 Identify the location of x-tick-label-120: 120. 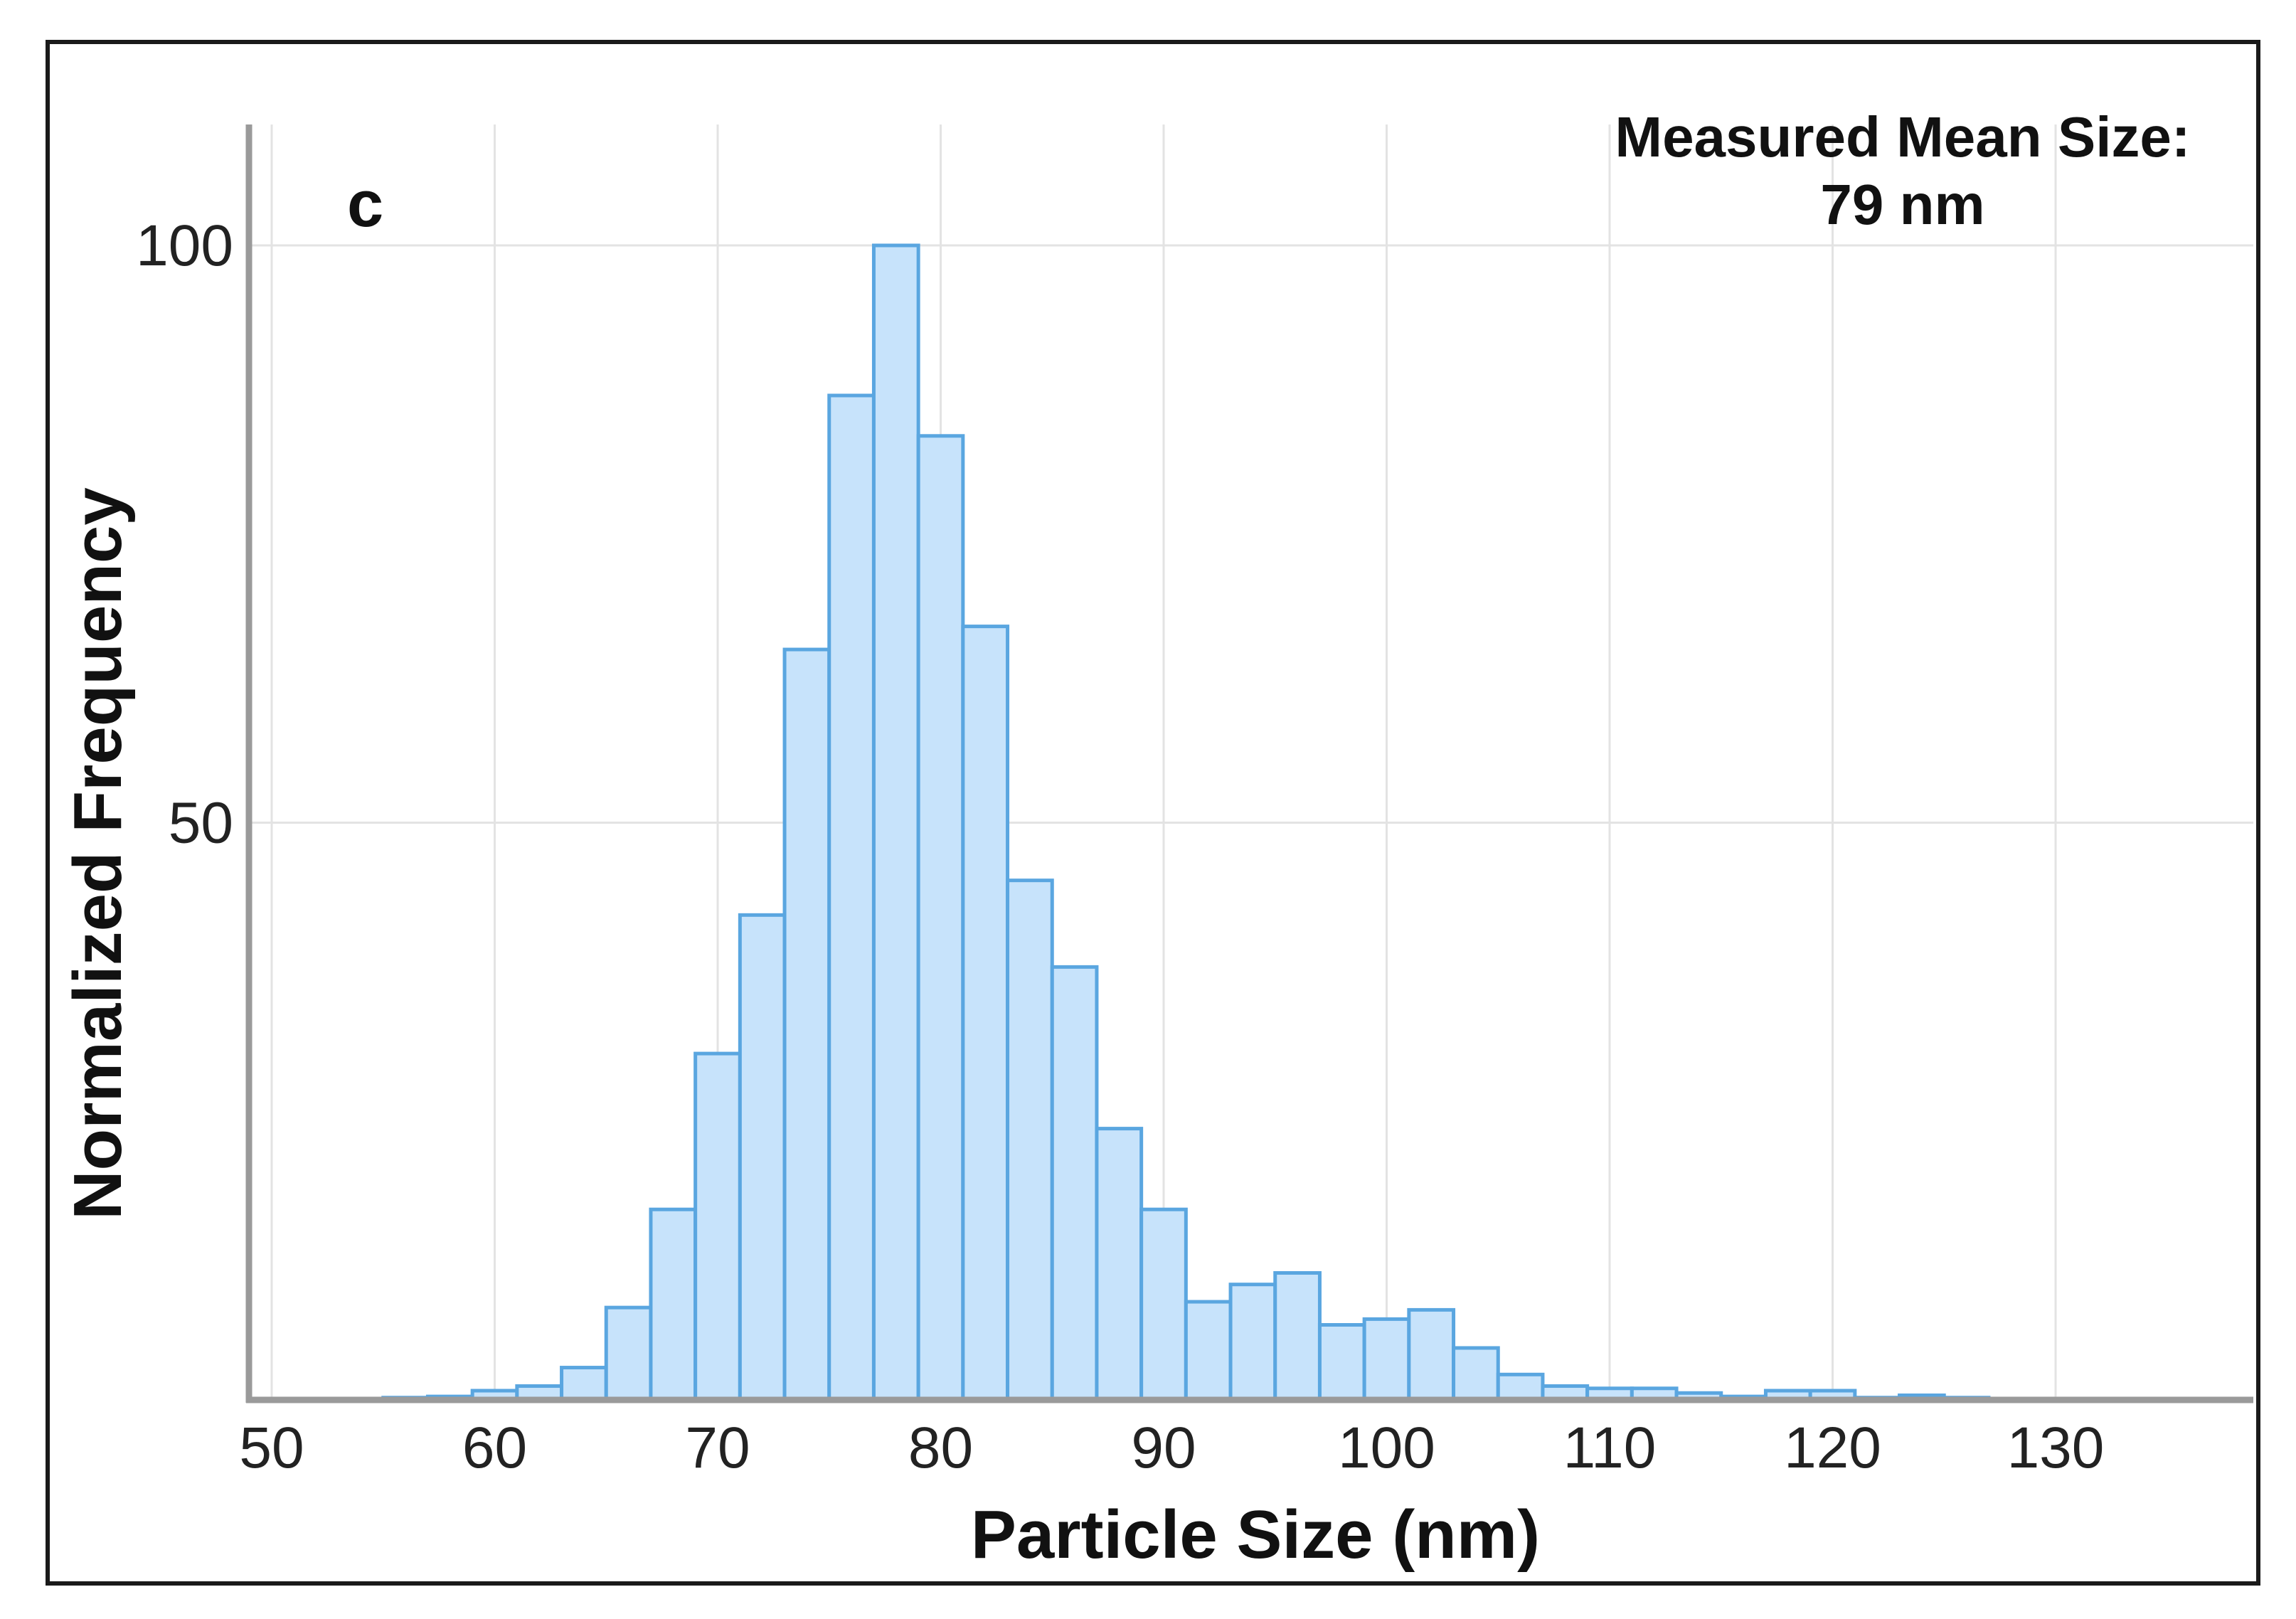
(1832, 1448).